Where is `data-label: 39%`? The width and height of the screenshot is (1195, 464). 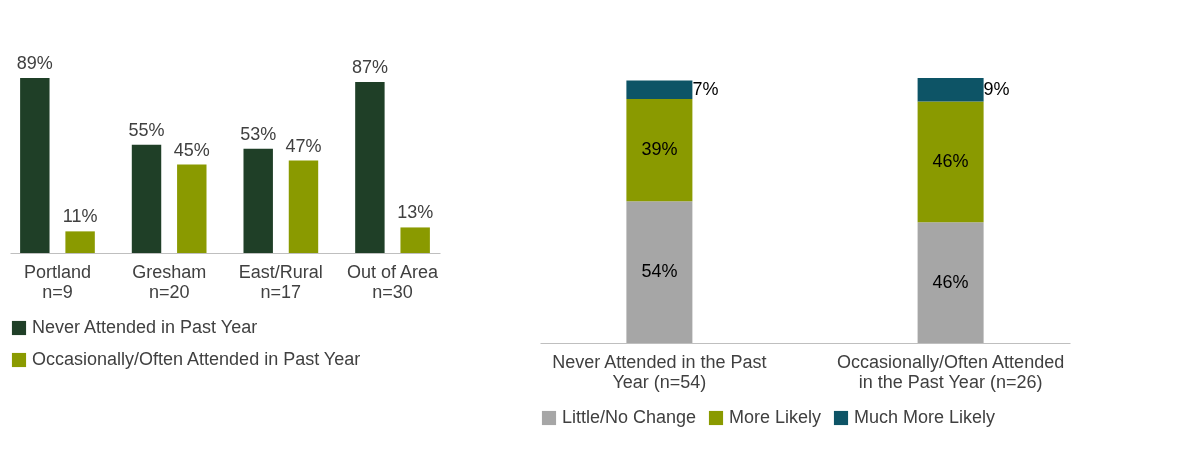
data-label: 39% is located at coordinates (659, 149).